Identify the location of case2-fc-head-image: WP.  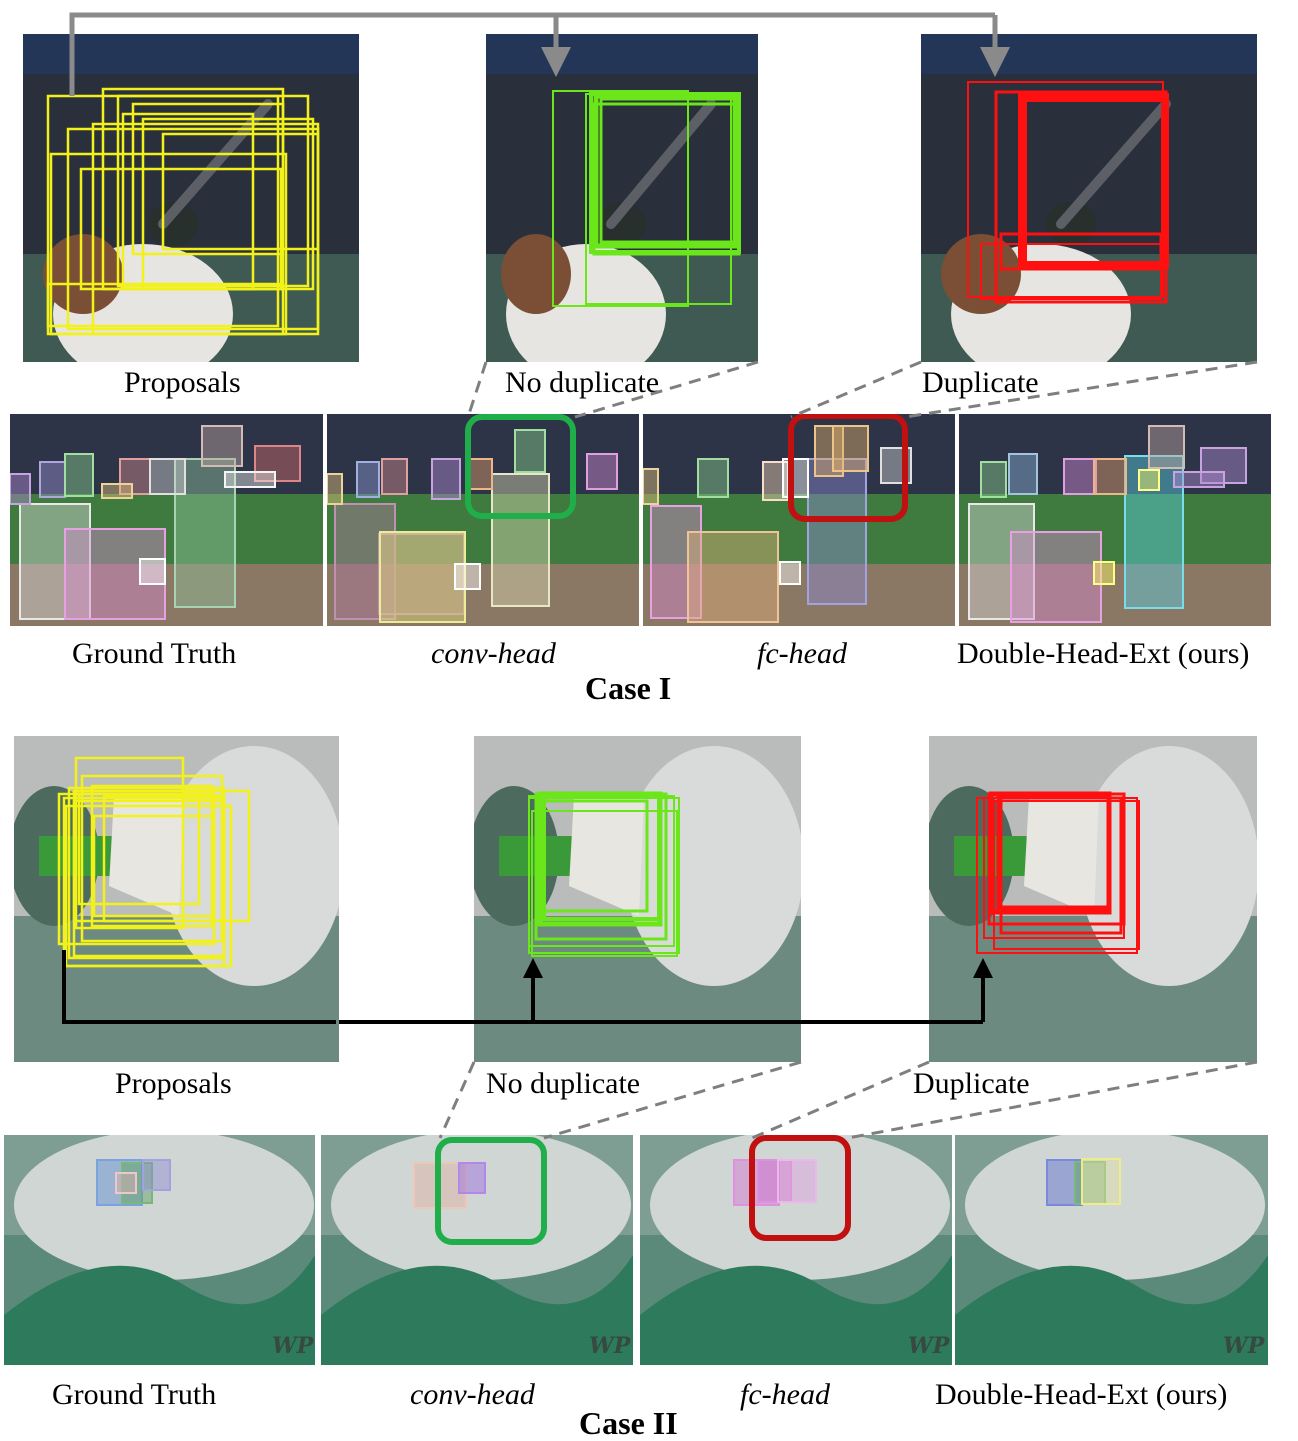
(796, 1250).